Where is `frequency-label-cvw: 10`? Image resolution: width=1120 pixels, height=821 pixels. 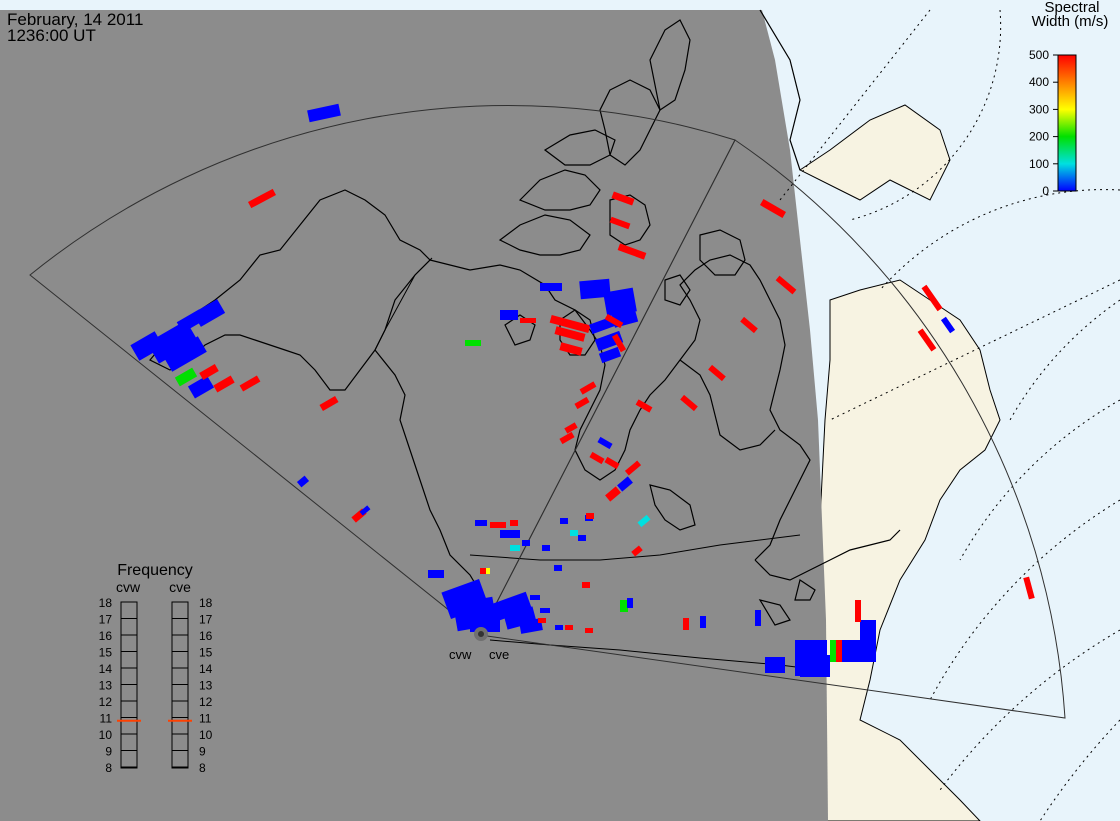
frequency-label-cvw: 10 is located at coordinates (106, 735).